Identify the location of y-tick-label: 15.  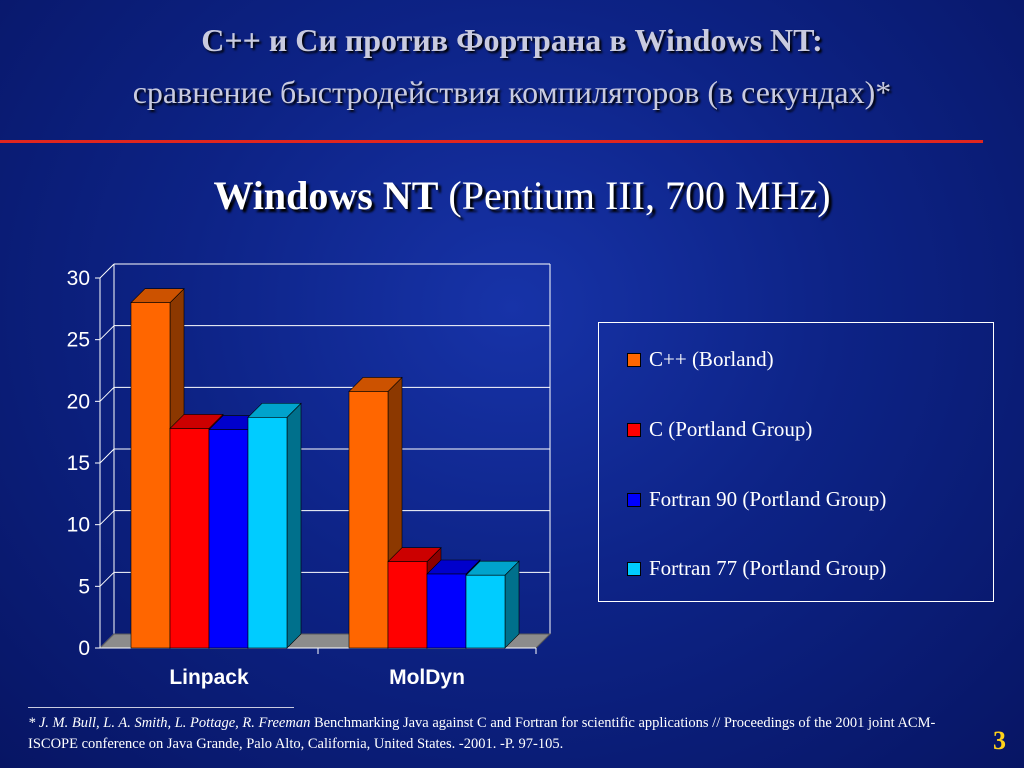
(78, 463).